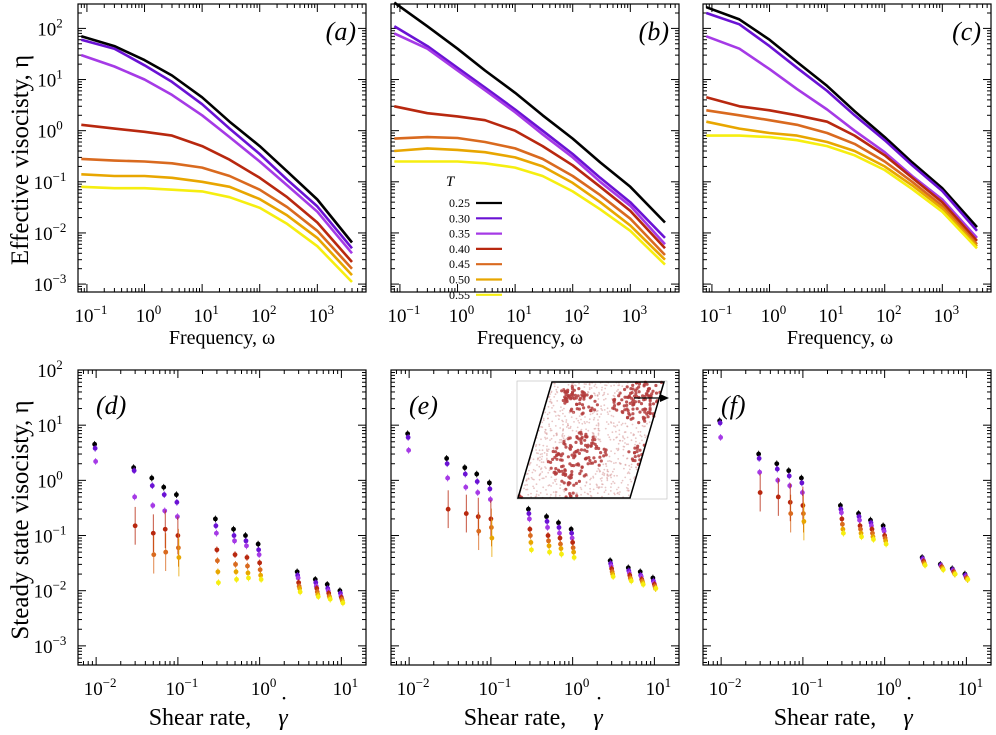 The image size is (996, 735). What do you see at coordinates (413, 687) in the screenshot?
I see `x-tick-label: 10⁻²` at bounding box center [413, 687].